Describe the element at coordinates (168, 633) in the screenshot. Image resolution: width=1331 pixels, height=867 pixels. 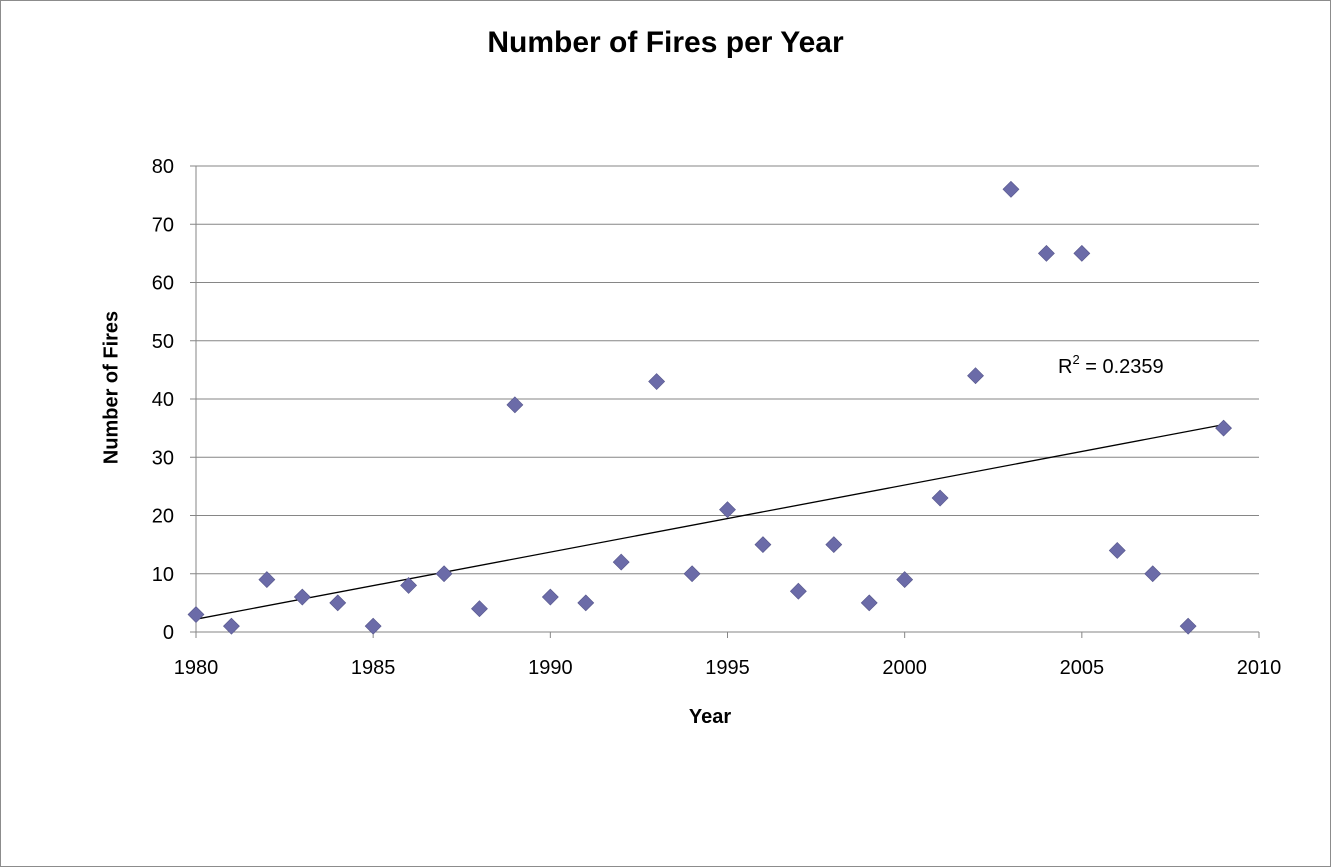
I see `y-tick-label: 0` at that location.